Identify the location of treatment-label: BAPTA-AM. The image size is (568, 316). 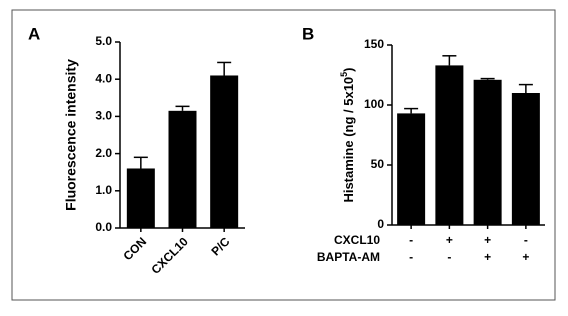
(348, 257).